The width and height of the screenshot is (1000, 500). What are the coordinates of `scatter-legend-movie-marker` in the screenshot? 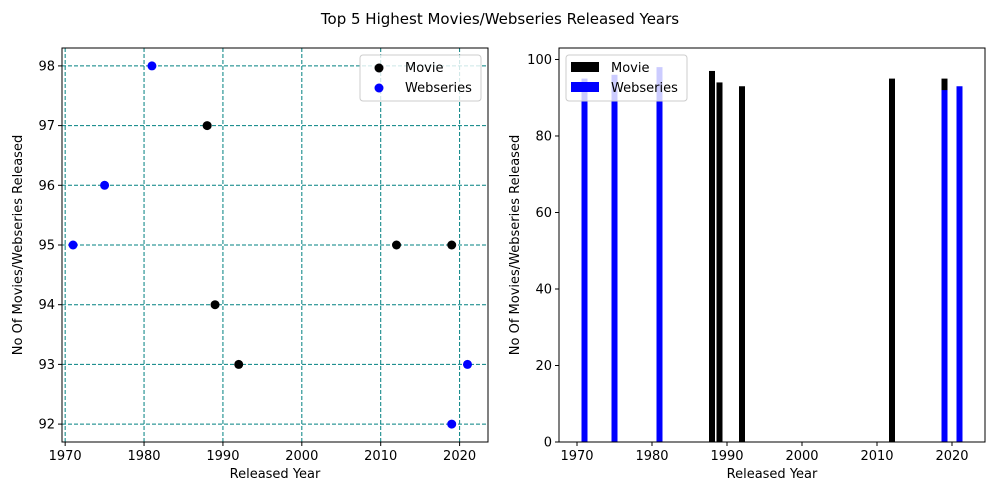 It's located at (379, 68).